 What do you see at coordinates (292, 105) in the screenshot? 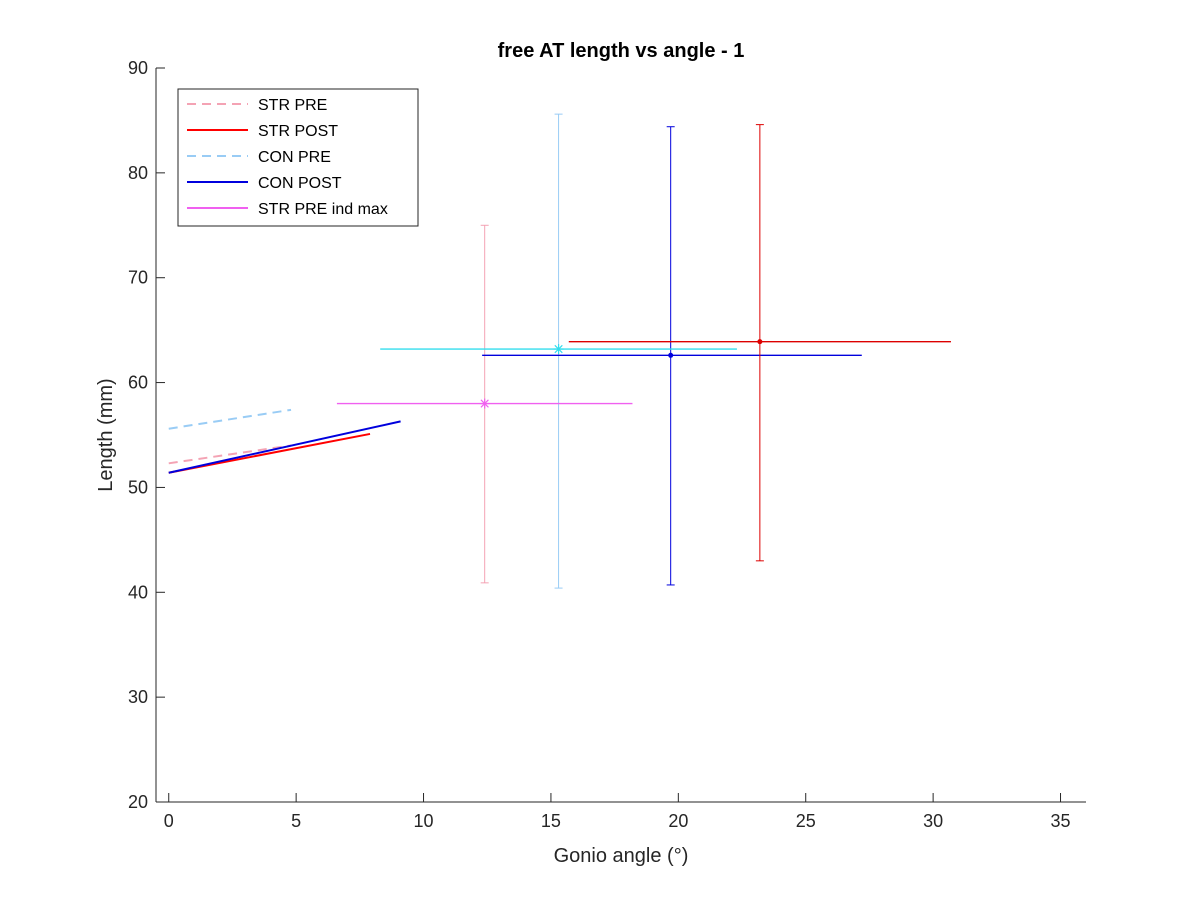
I see `legend-label-0: STR PRE` at bounding box center [292, 105].